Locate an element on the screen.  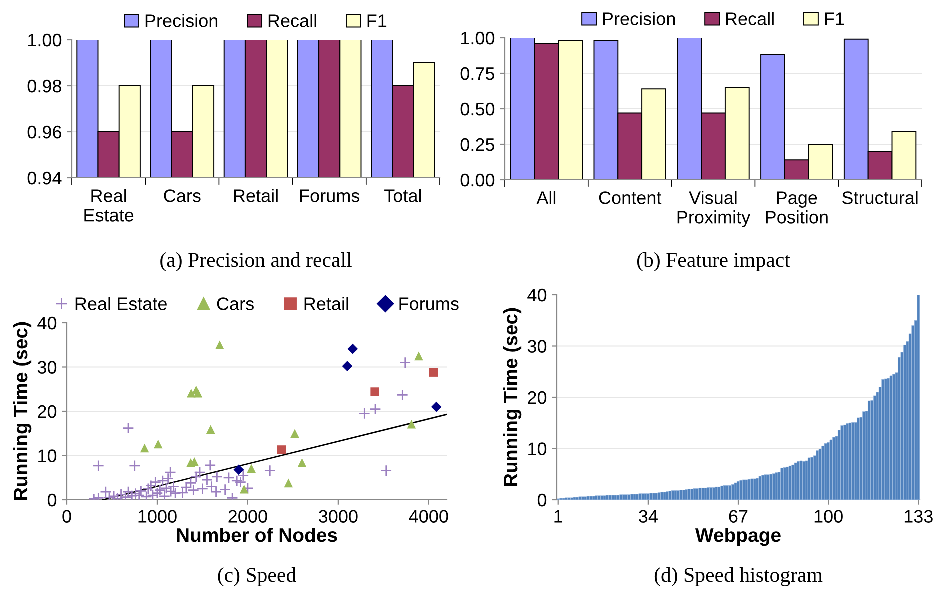
legend-label: Real Estate is located at coordinates (121, 303).